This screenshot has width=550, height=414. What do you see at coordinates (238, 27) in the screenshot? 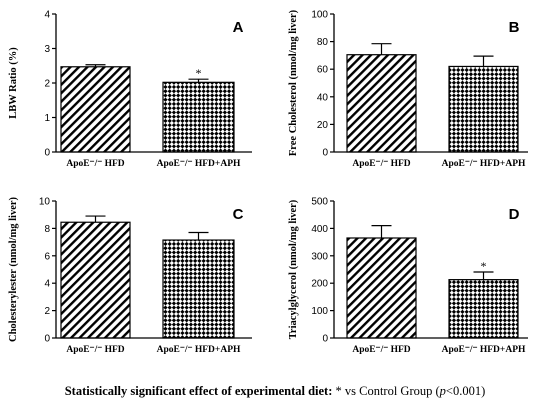
I see `panel-label: A` at bounding box center [238, 27].